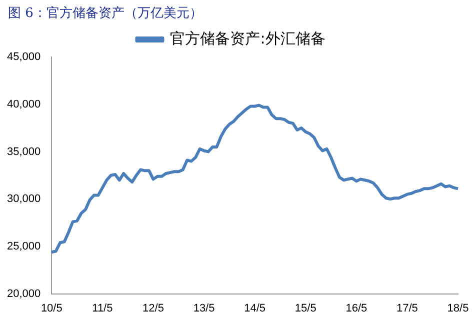 Image resolution: width=474 pixels, height=330 pixels. I want to click on x-tick-label: 15/5, so click(305, 308).